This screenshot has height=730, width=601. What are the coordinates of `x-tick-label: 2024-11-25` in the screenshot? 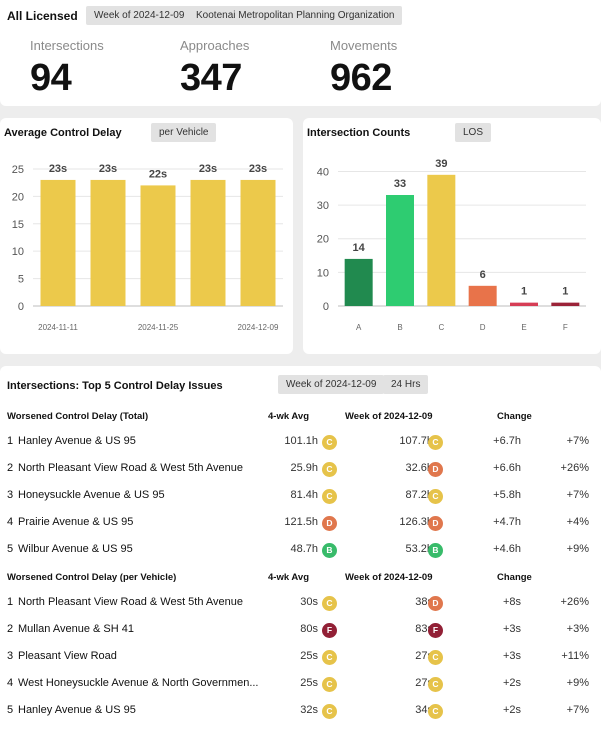 It's located at (158, 327).